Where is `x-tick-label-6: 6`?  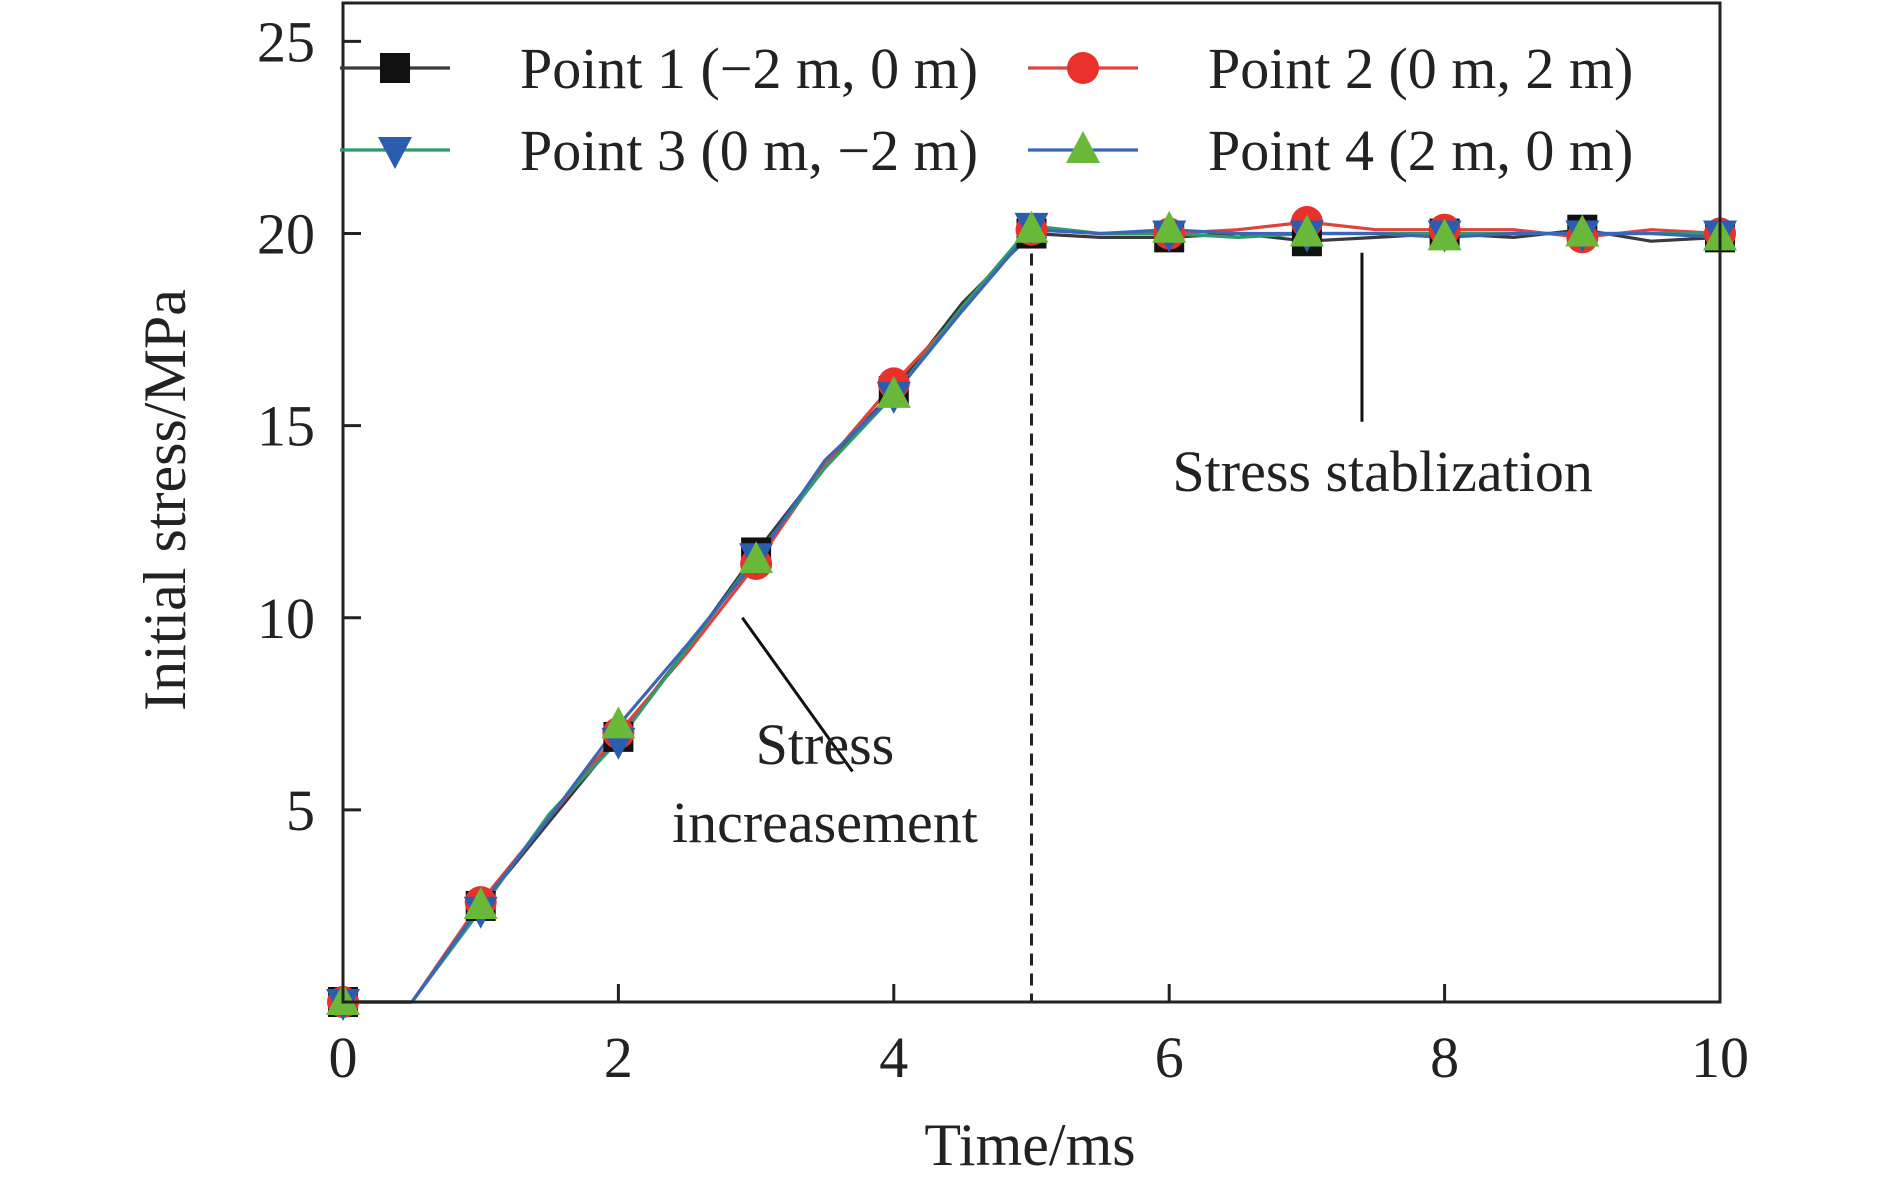 x-tick-label-6: 6 is located at coordinates (1169, 1057).